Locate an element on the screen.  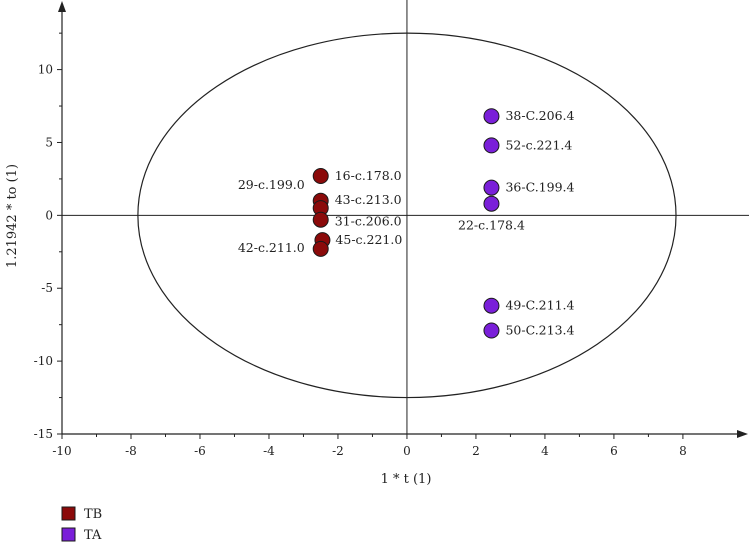
point-label: 16-c.178.0 is located at coordinates (368, 175).